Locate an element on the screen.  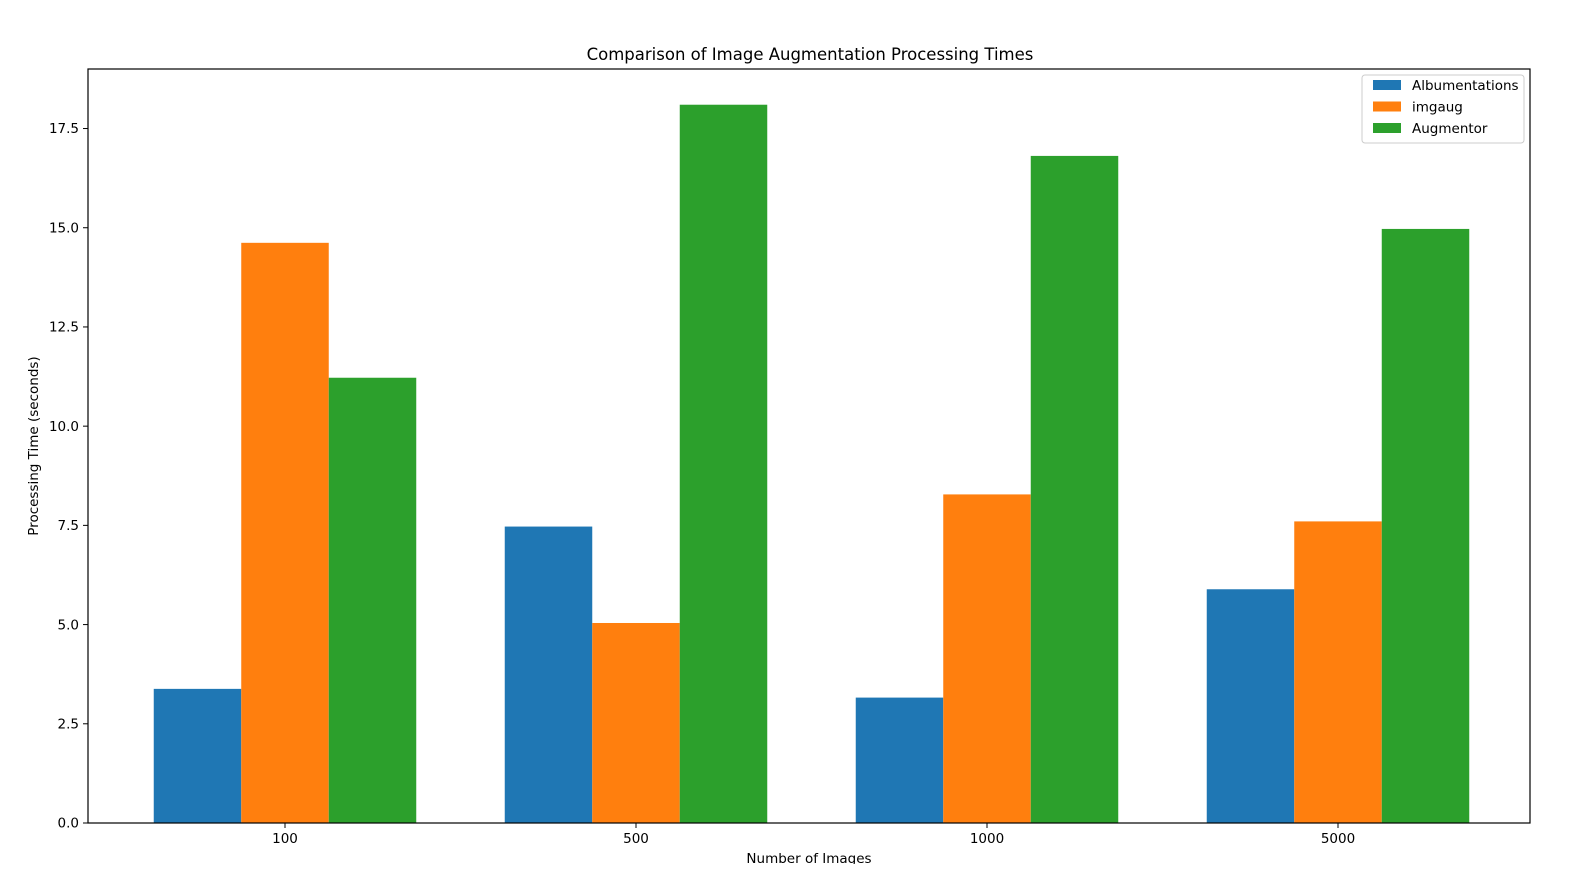
legend-item: Albumentations is located at coordinates (1446, 86).